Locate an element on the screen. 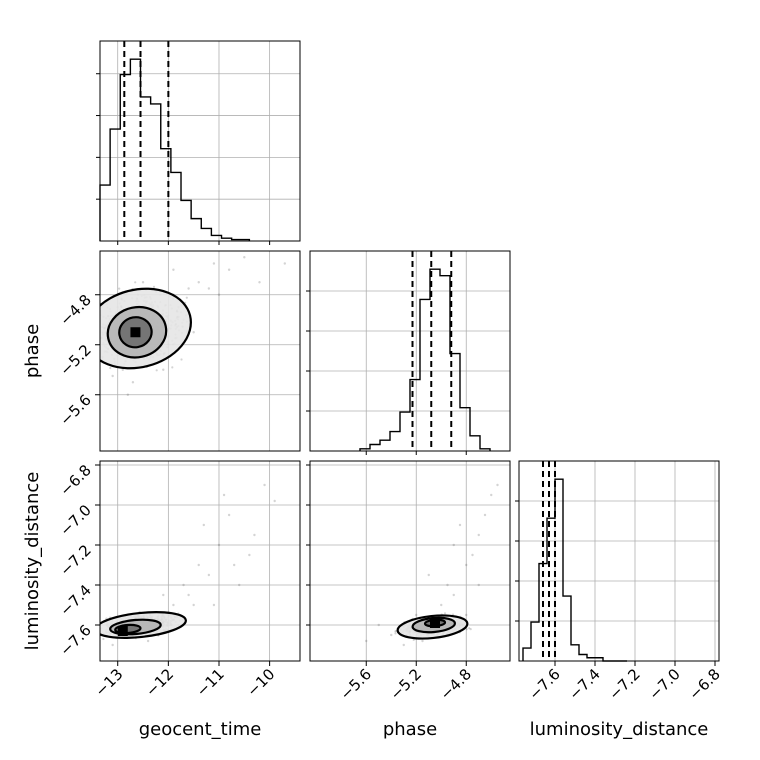  panel-luminosity_distance-vs-geocent_time is located at coordinates (198, 561).